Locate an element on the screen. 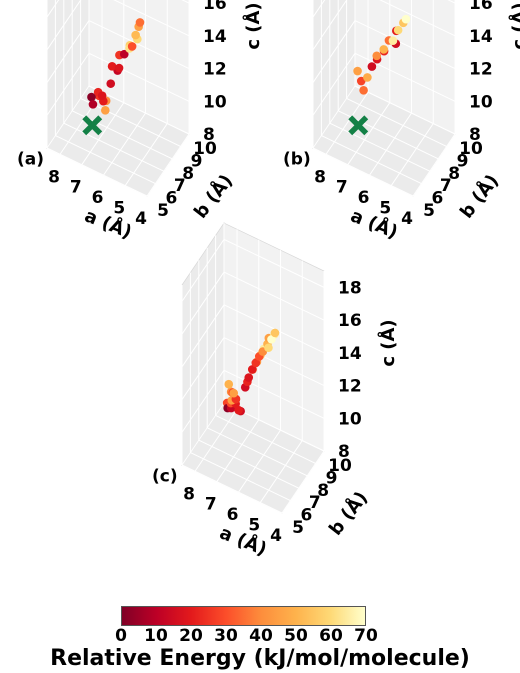 This screenshot has width=520, height=673. x-tick-label: 4 is located at coordinates (276, 536).